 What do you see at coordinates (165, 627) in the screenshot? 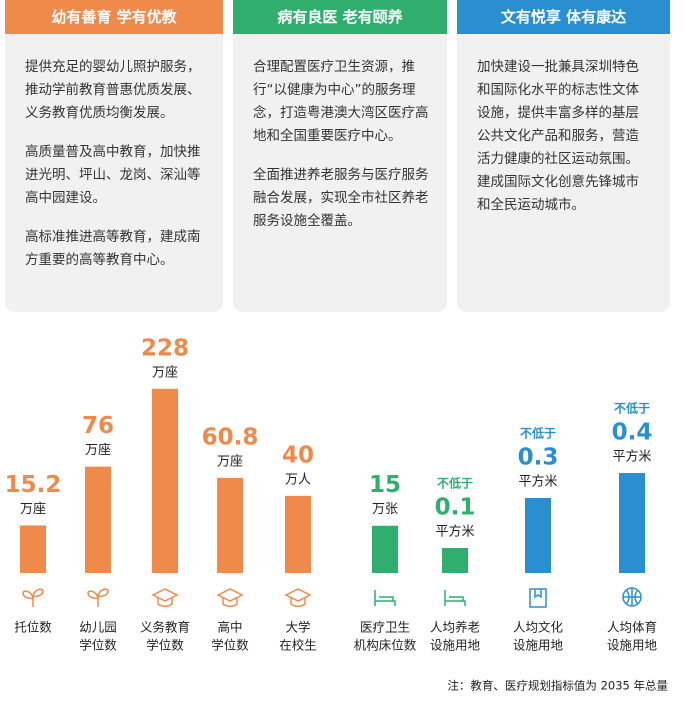
I see `category-label: 义务教育` at bounding box center [165, 627].